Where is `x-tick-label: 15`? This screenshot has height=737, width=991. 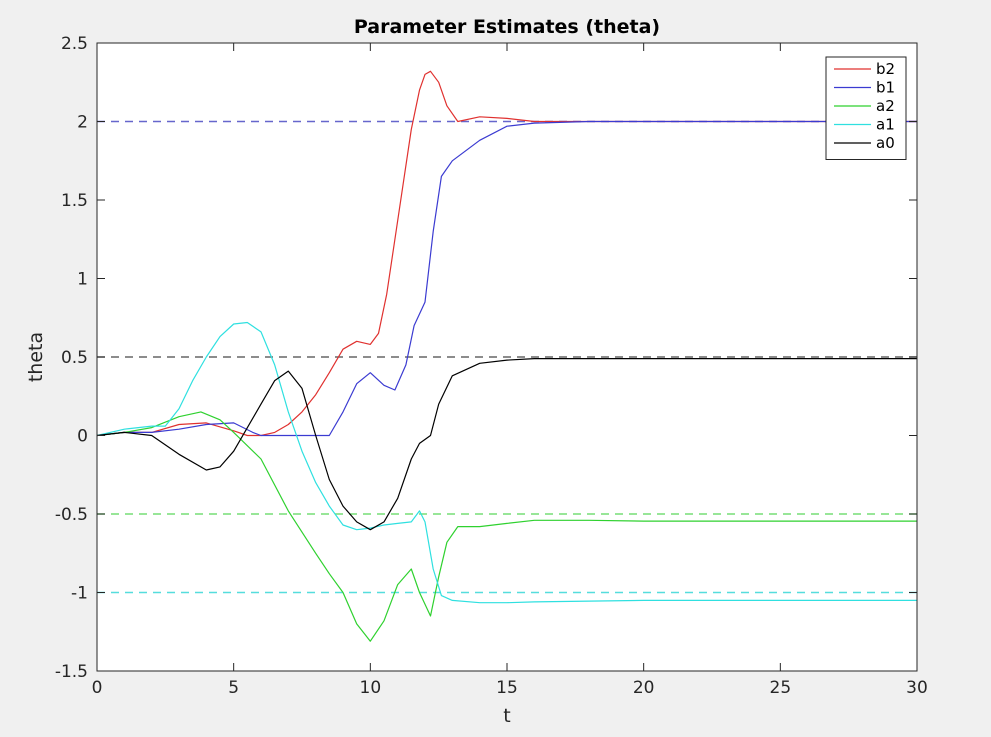
x-tick-label: 15 is located at coordinates (507, 688).